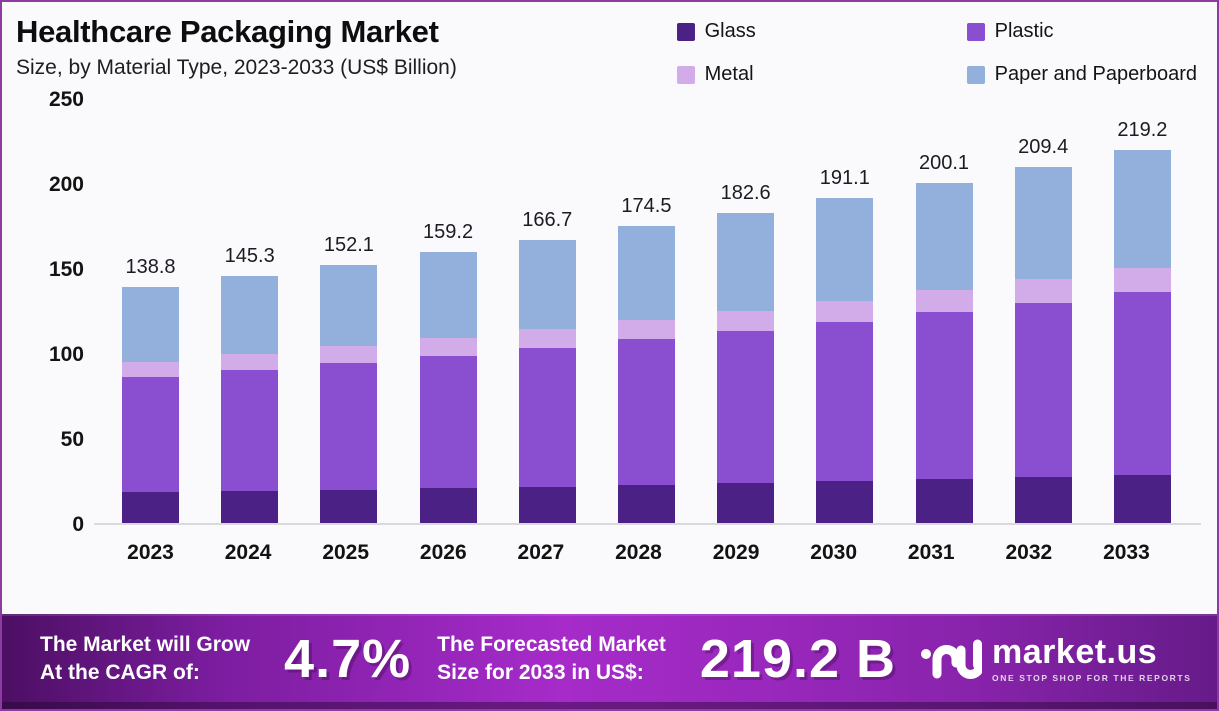 This screenshot has width=1219, height=711. Describe the element at coordinates (227, 31) in the screenshot. I see `page-title: Healthcare Packaging Market` at that location.